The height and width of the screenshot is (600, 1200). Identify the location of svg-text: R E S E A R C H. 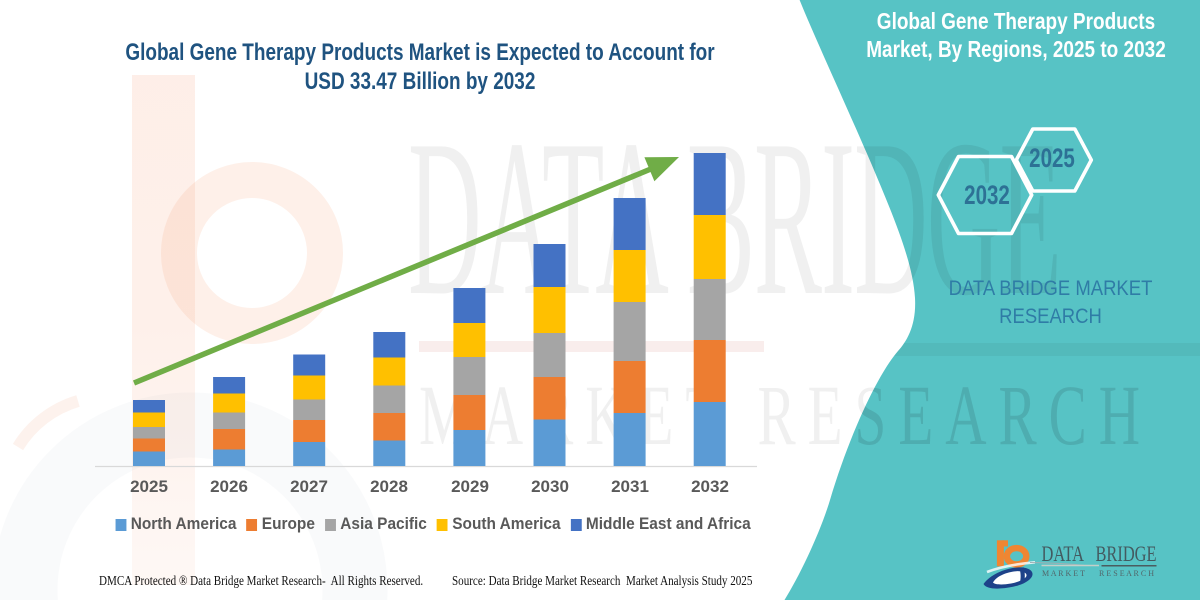
(1126, 573).